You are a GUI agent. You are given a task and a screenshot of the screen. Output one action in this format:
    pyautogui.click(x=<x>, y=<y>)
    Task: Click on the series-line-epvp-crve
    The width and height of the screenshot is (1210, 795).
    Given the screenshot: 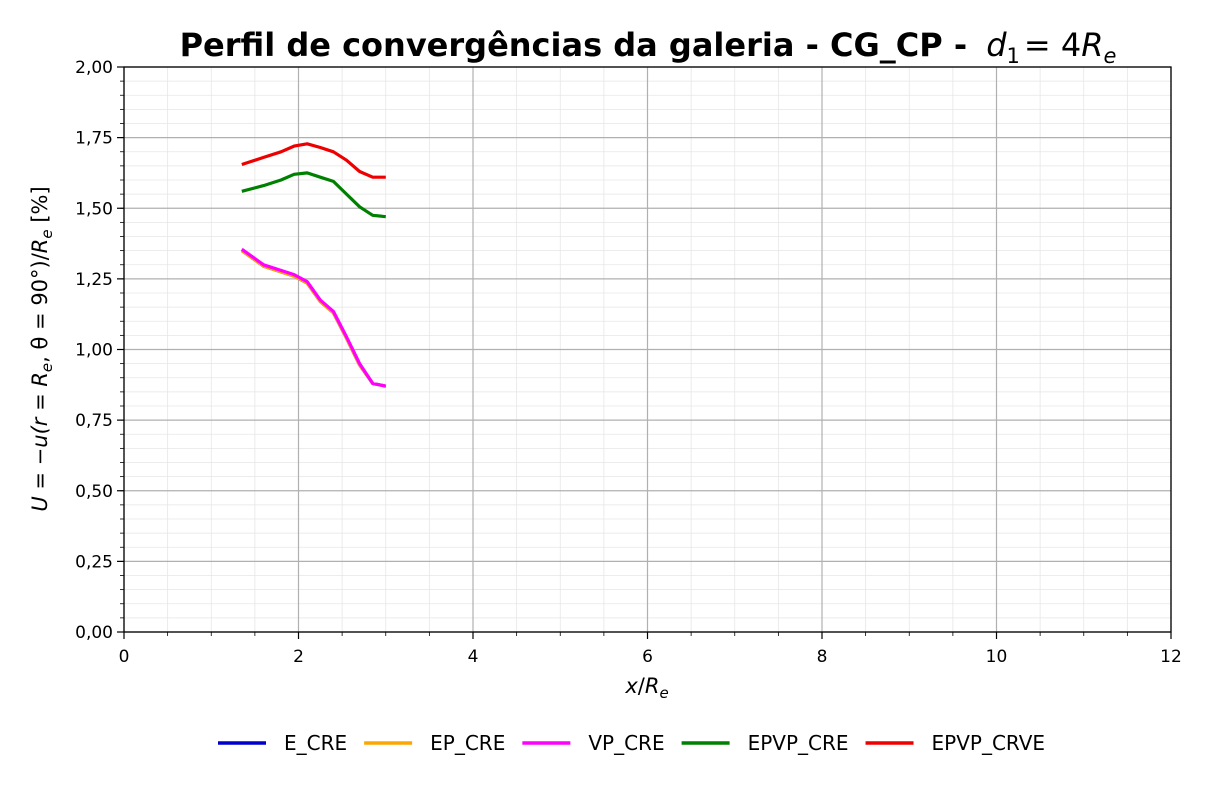 What is the action you would take?
    pyautogui.click(x=313, y=160)
    